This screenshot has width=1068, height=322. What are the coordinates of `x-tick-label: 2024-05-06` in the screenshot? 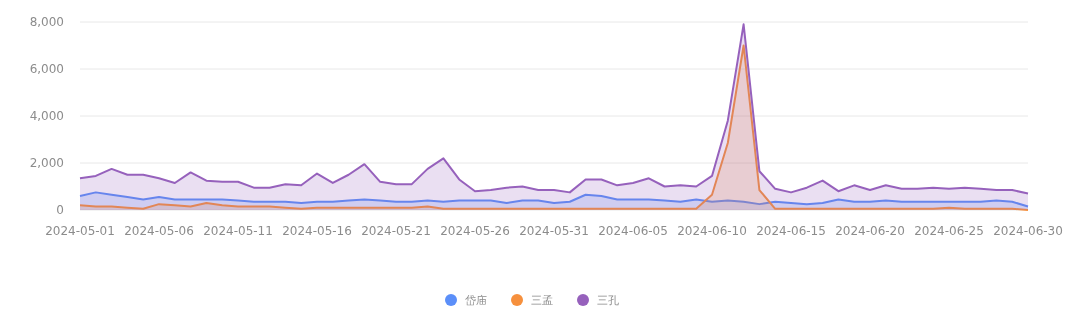 It's located at (159, 231).